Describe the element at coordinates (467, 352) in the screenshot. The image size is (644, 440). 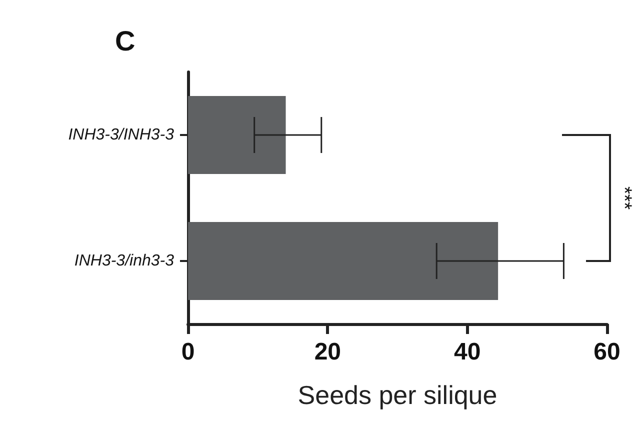
I see `x-tick-label: 40` at that location.